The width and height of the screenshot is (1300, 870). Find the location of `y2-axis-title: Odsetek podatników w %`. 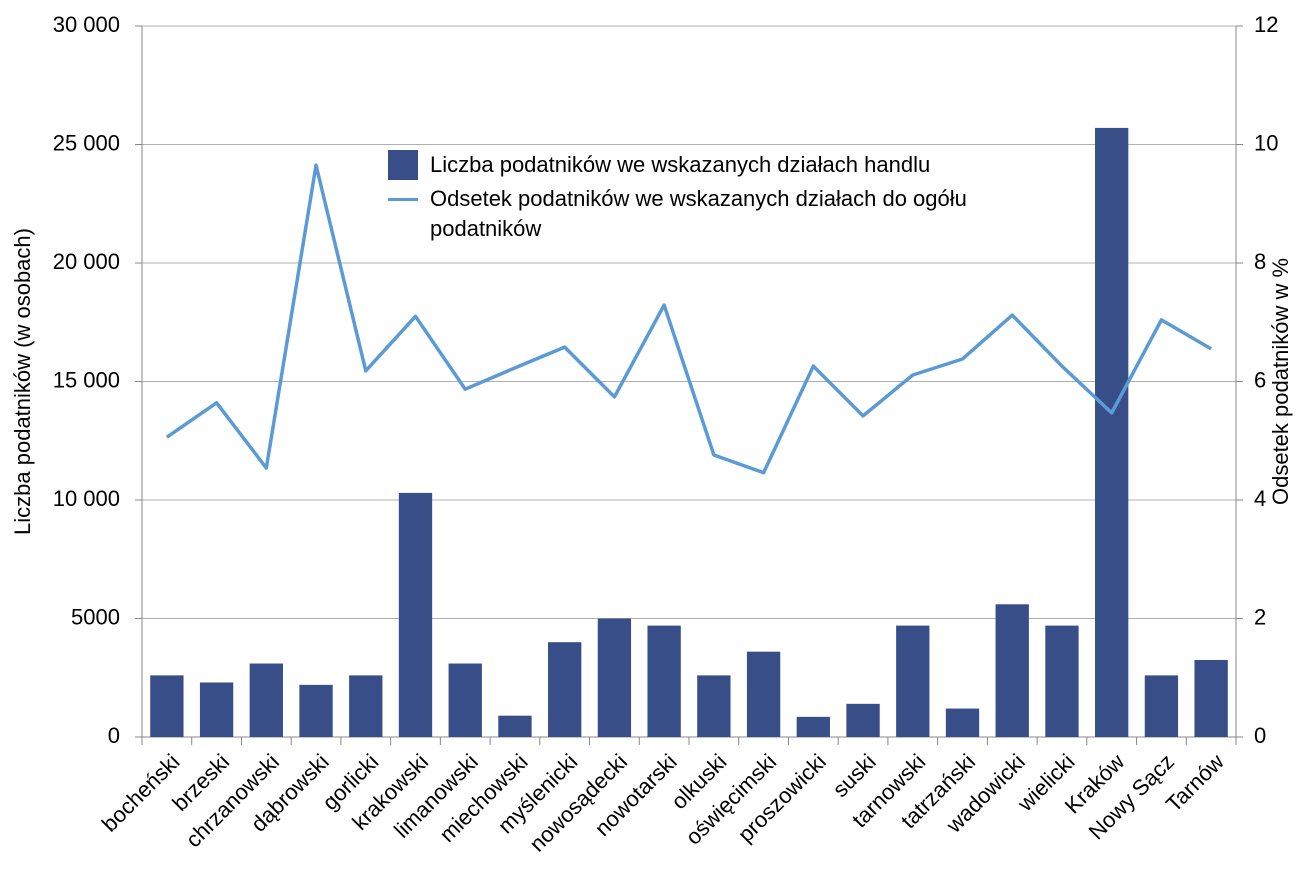

y2-axis-title: Odsetek podatników w % is located at coordinates (1280, 381).